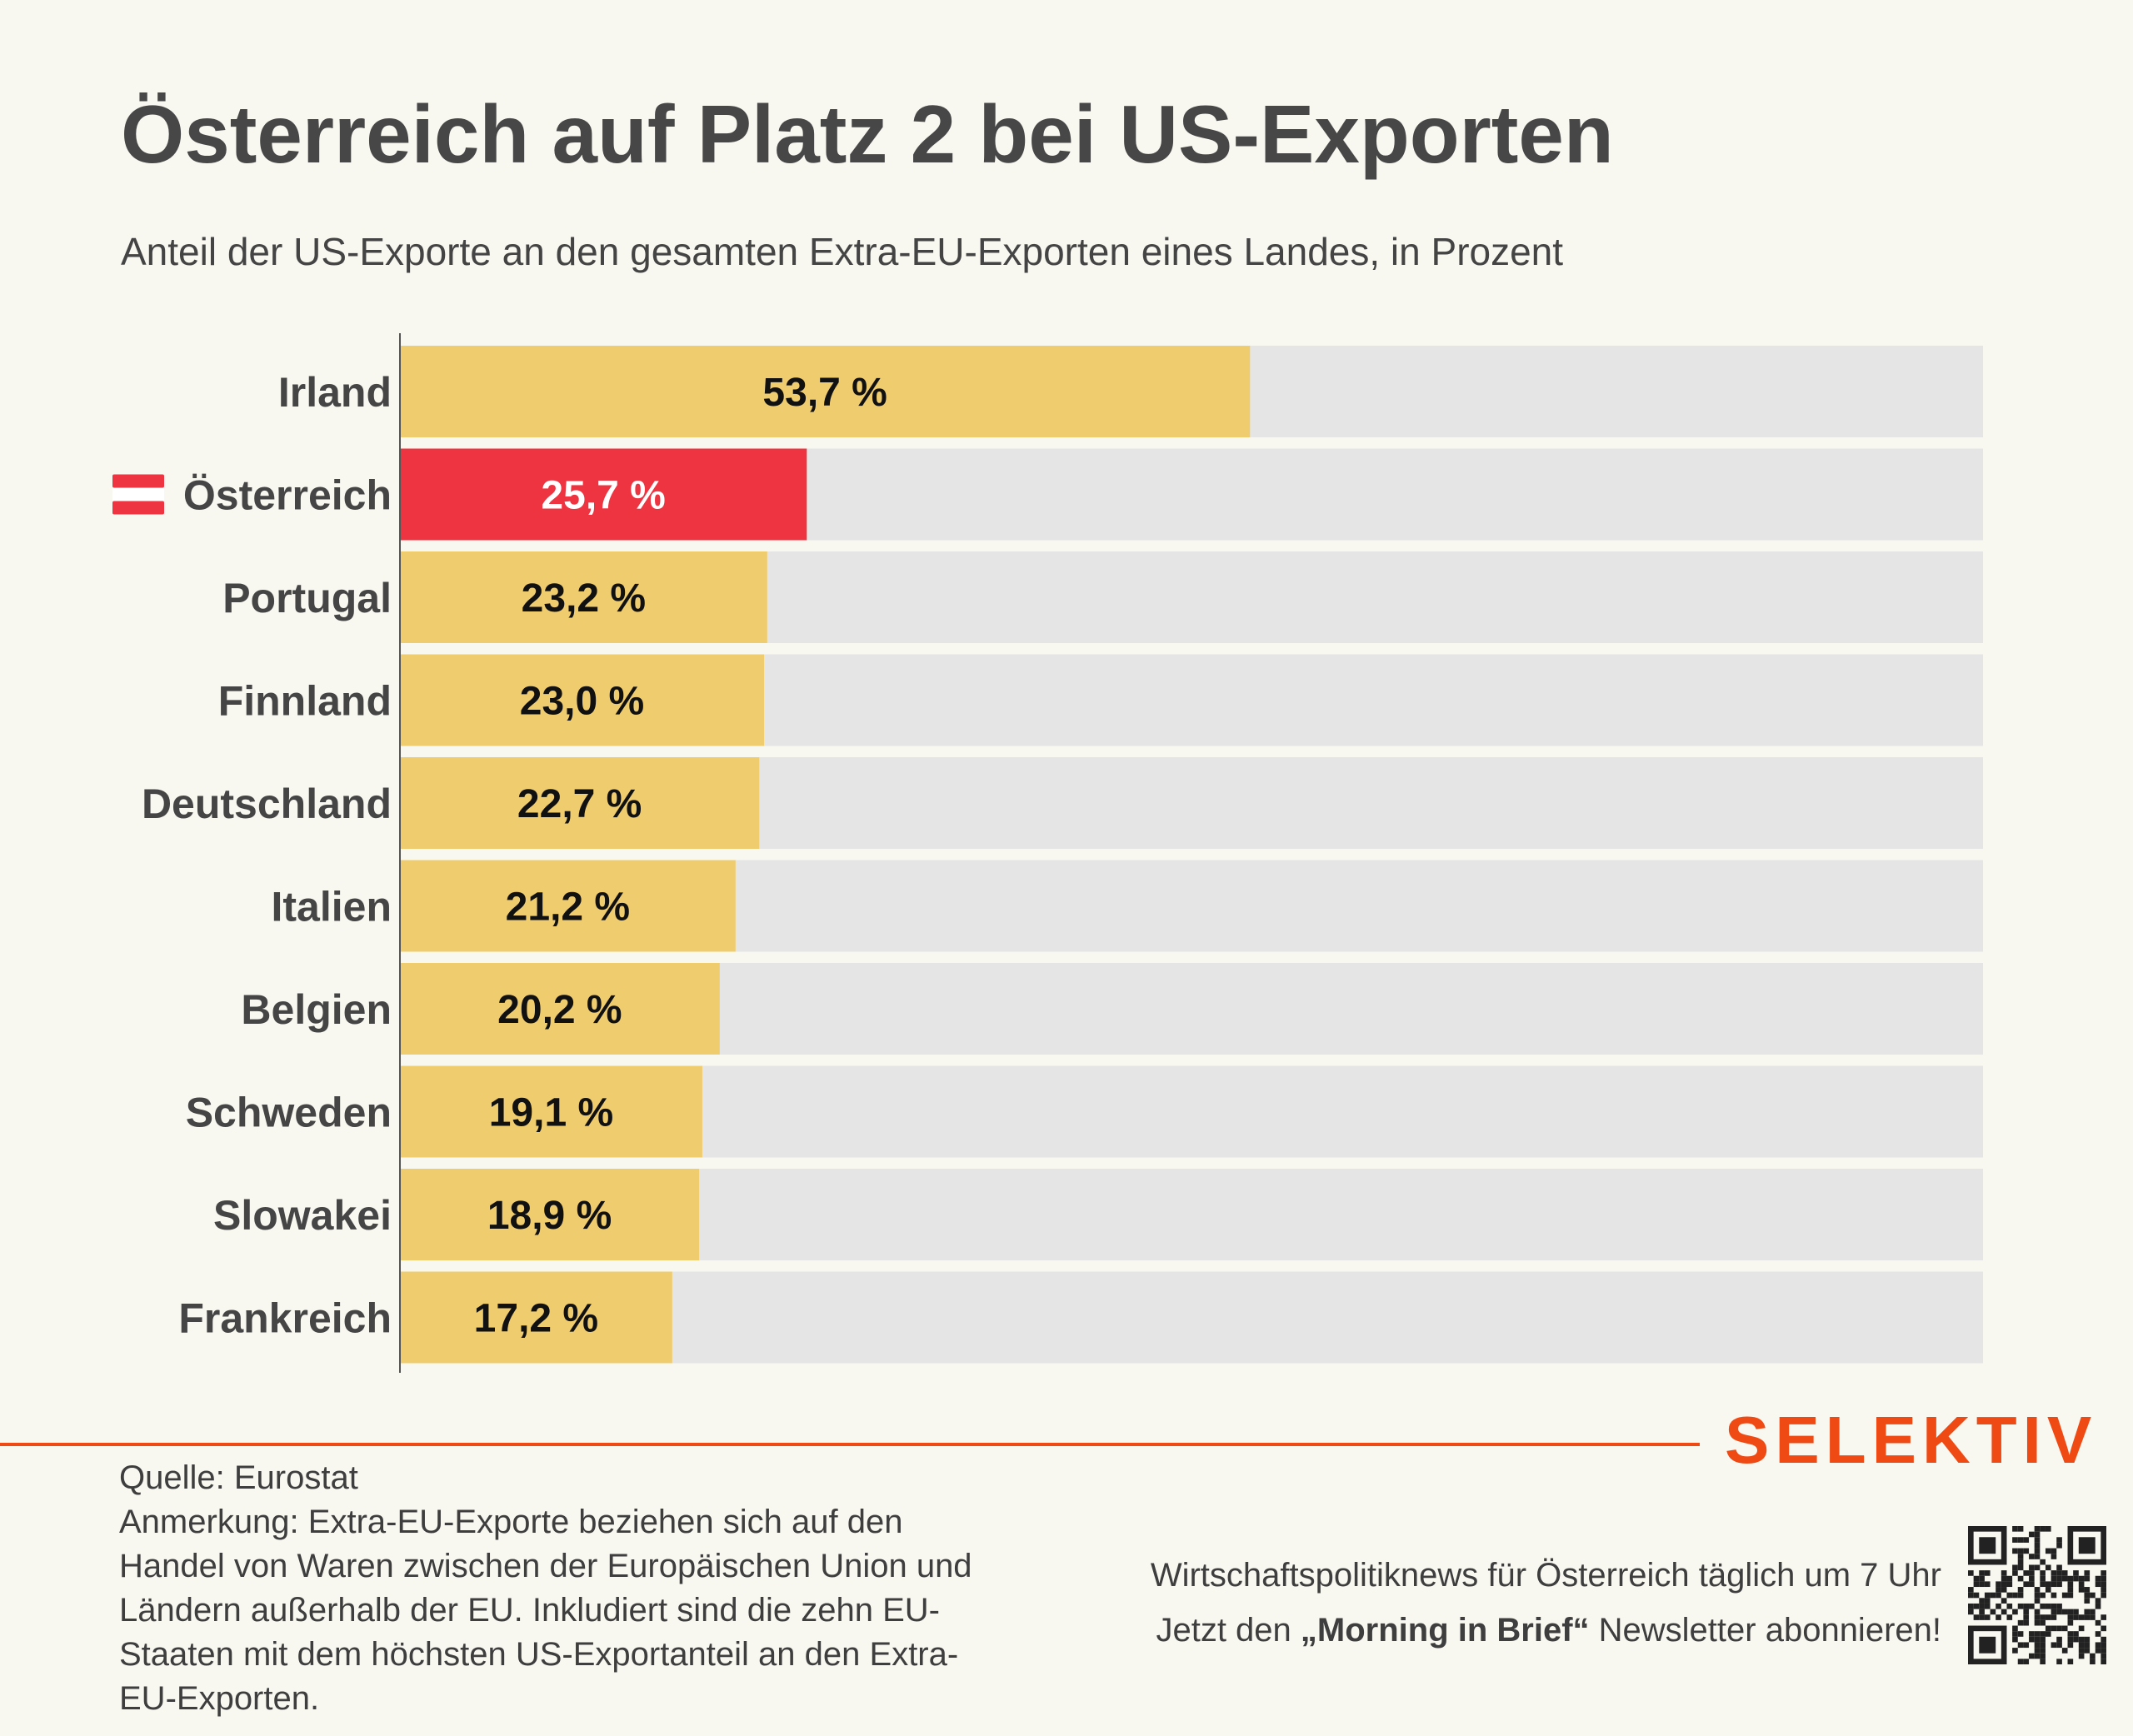 The image size is (2133, 1736). I want to click on newsletter-name: „Morning in Brief“, so click(1445, 1631).